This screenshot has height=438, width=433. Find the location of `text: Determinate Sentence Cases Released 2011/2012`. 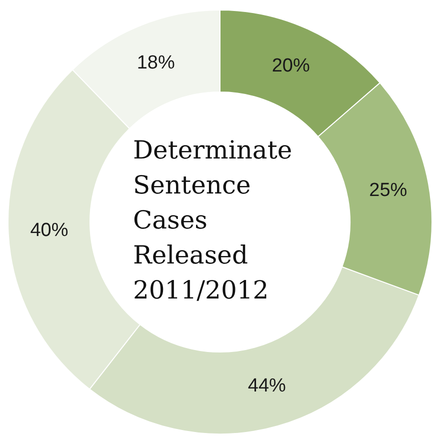

text: Determinate Sentence Cases Released 2011/2012 is located at coordinates (212, 219).